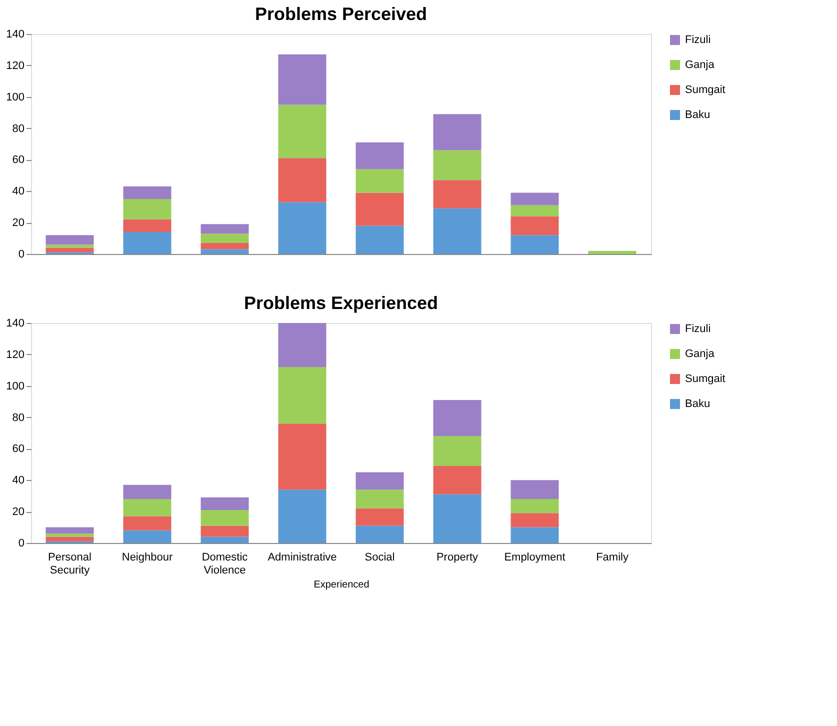  I want to click on x-tick-label: Social, so click(379, 558).